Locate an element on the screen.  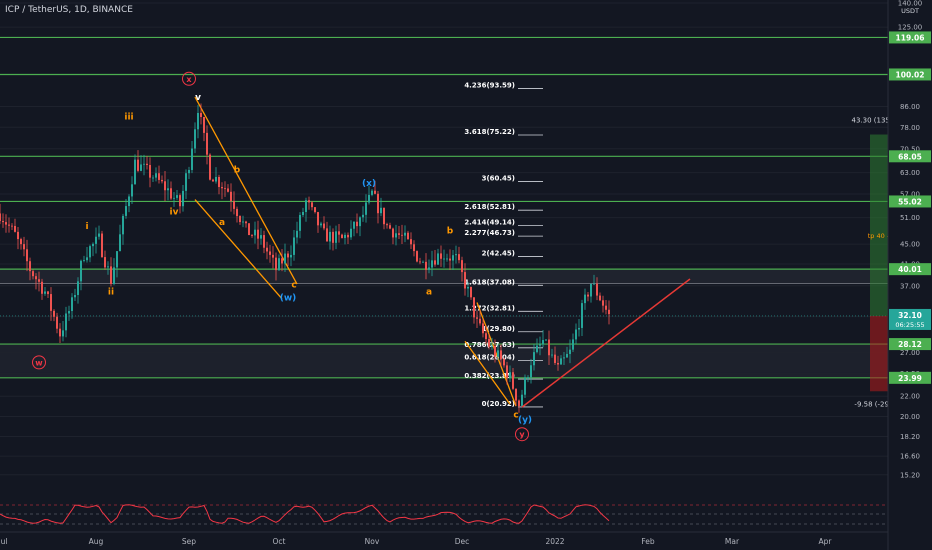
time-axis: Jul Aug Sep Oct Nov Dec 2022 Feb Mar Apr is located at coordinates (416, 541).